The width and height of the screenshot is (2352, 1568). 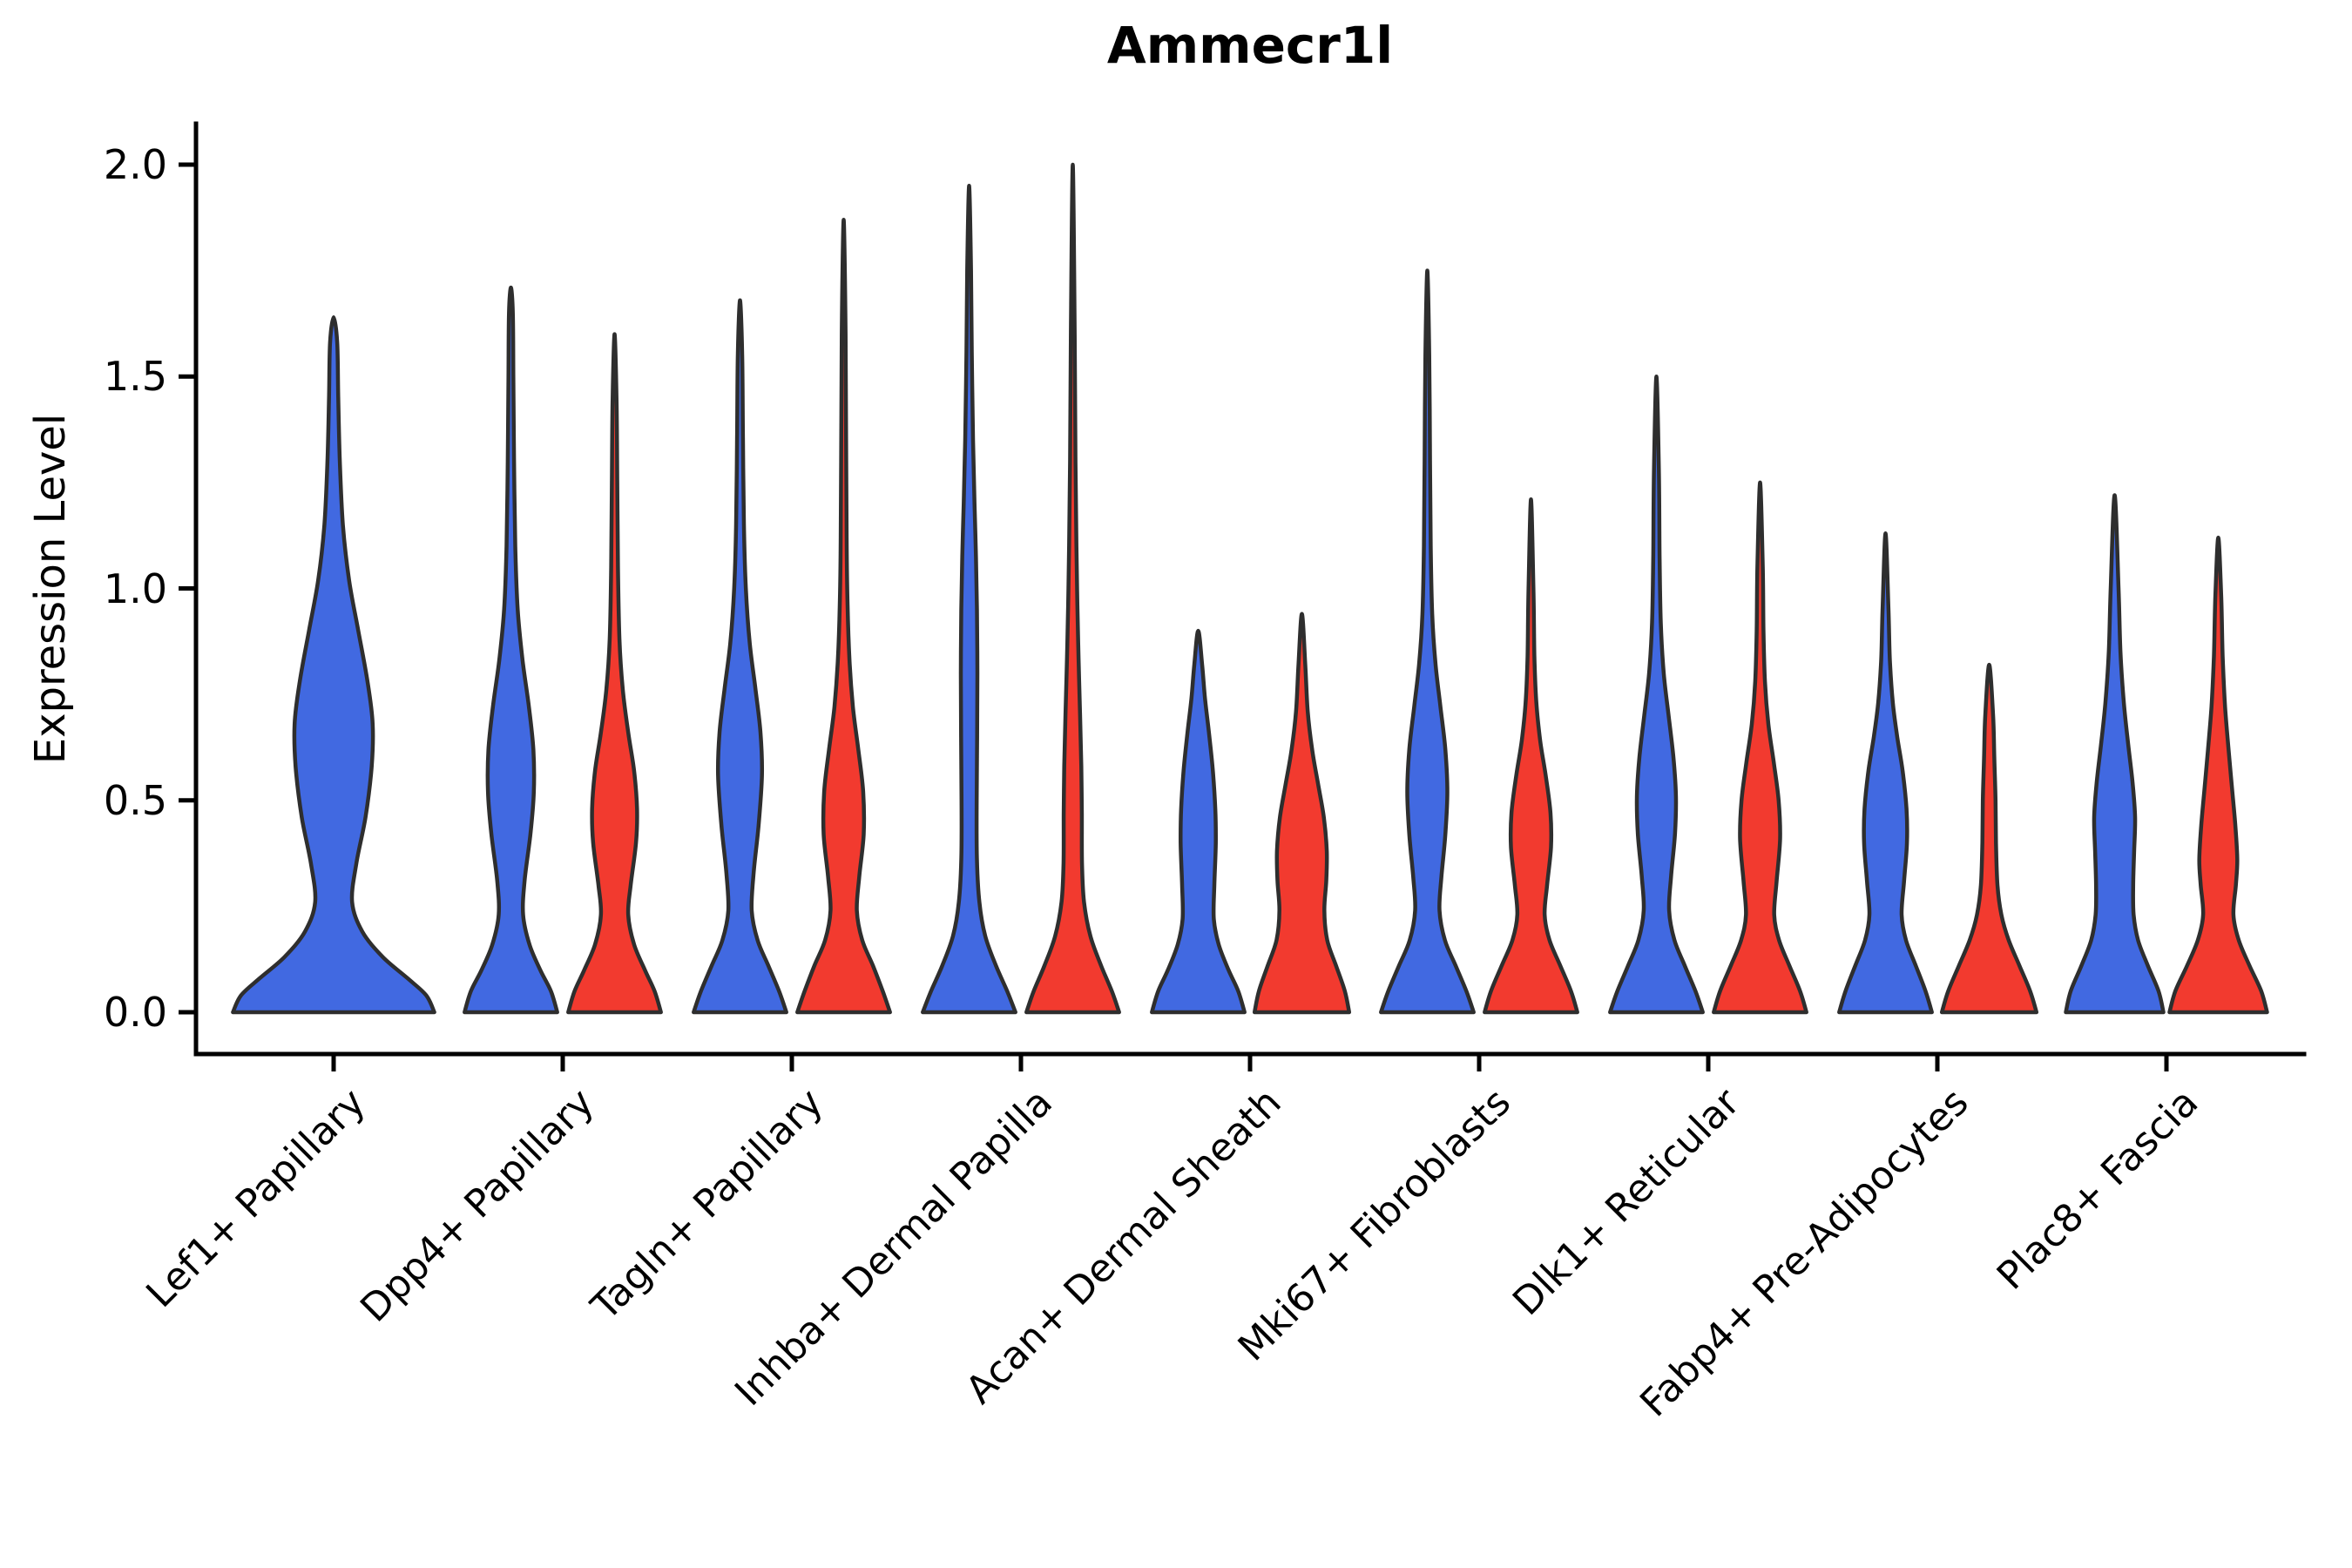 What do you see at coordinates (135, 377) in the screenshot?
I see `y-tick-label: 1.5` at bounding box center [135, 377].